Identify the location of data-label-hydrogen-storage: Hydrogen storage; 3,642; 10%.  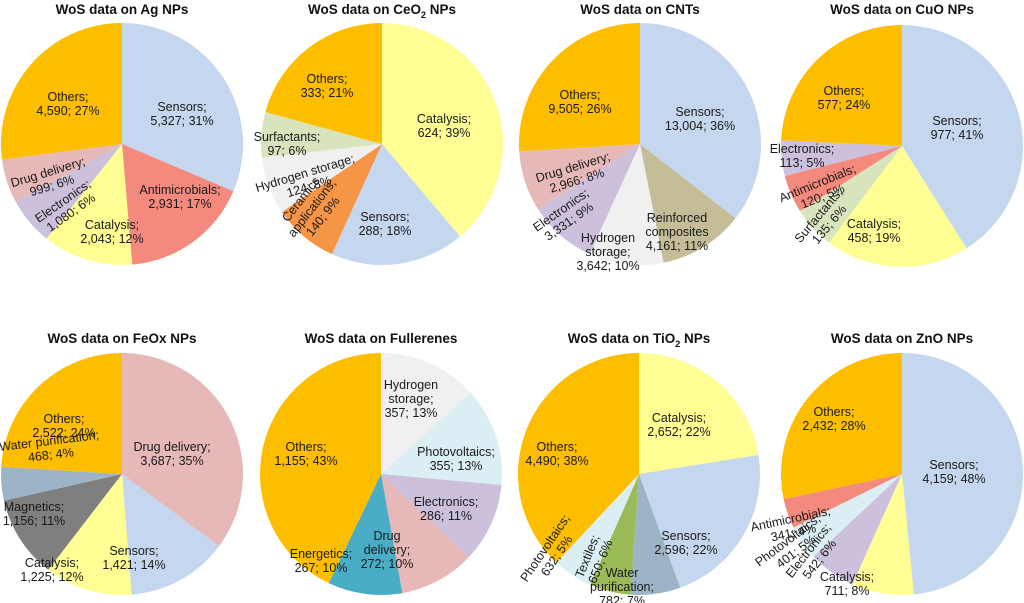
(607, 252).